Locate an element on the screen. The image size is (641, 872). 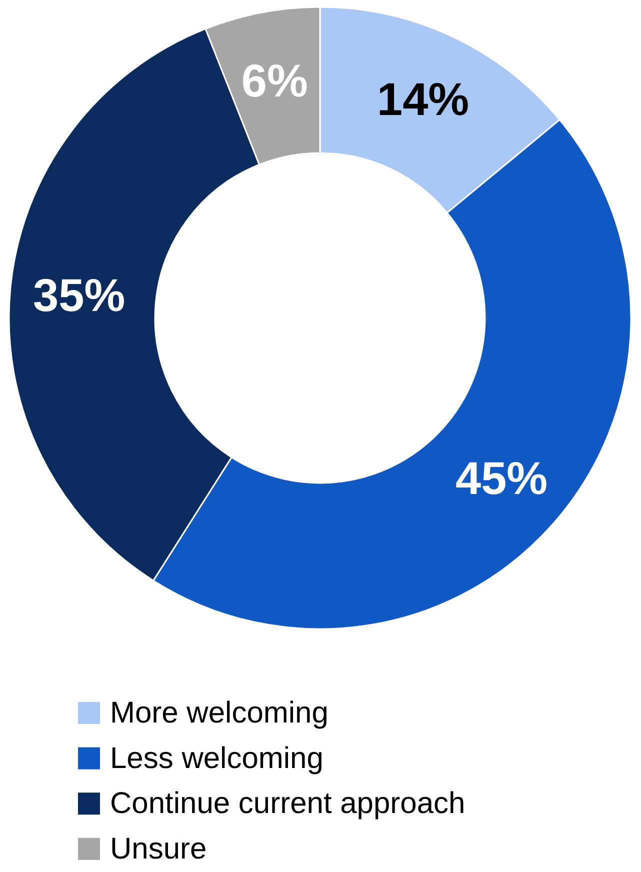
legend-label: Continue current approach is located at coordinates (288, 803).